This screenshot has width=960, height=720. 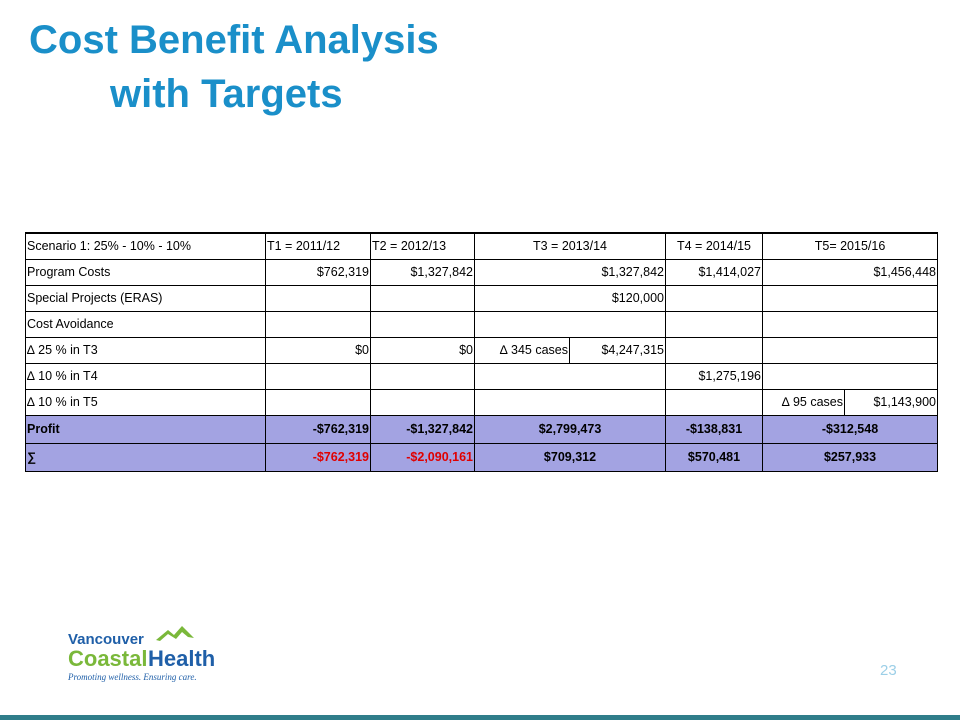 What do you see at coordinates (145, 246) in the screenshot?
I see `header-scenario: Scenario 1: 25% - 10% - 10%` at bounding box center [145, 246].